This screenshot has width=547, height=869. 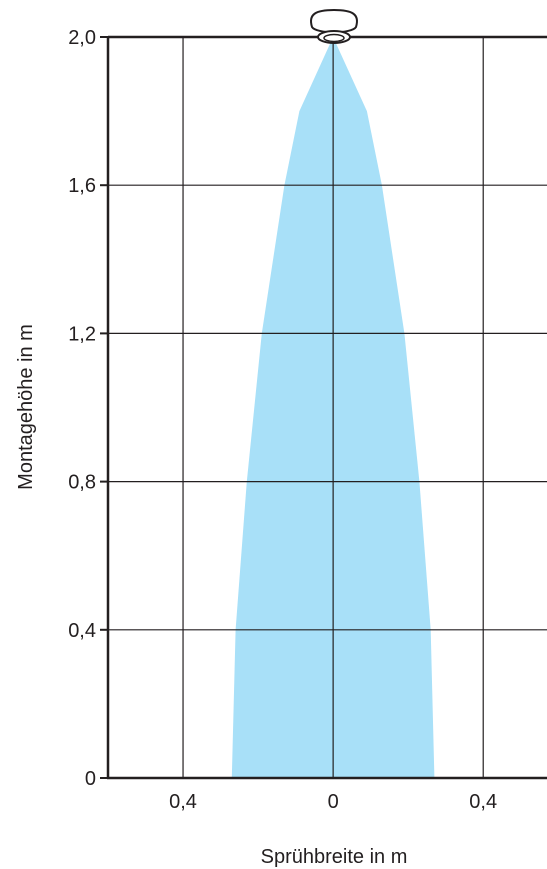 What do you see at coordinates (82, 483) in the screenshot?
I see `y-tick-label-2: 0,8` at bounding box center [82, 483].